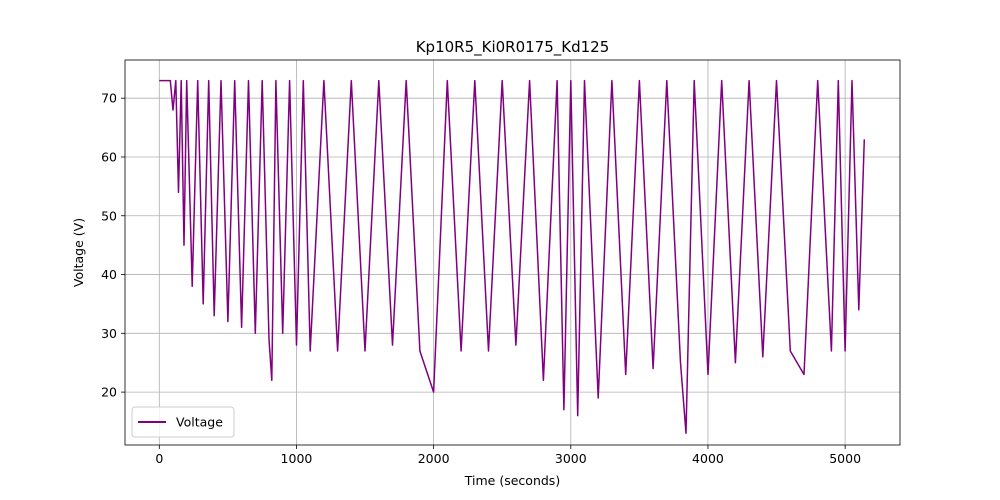  I want to click on x-axis-label: Time (seconds), so click(512, 480).